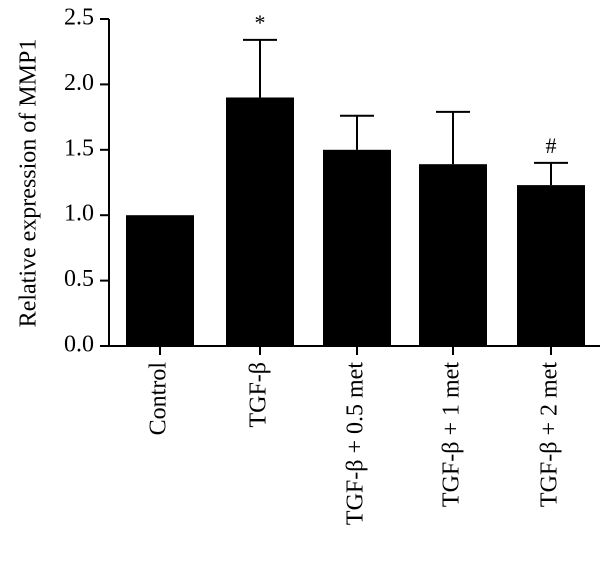 The image size is (600, 566). I want to click on error-bars, so click(405, 112).